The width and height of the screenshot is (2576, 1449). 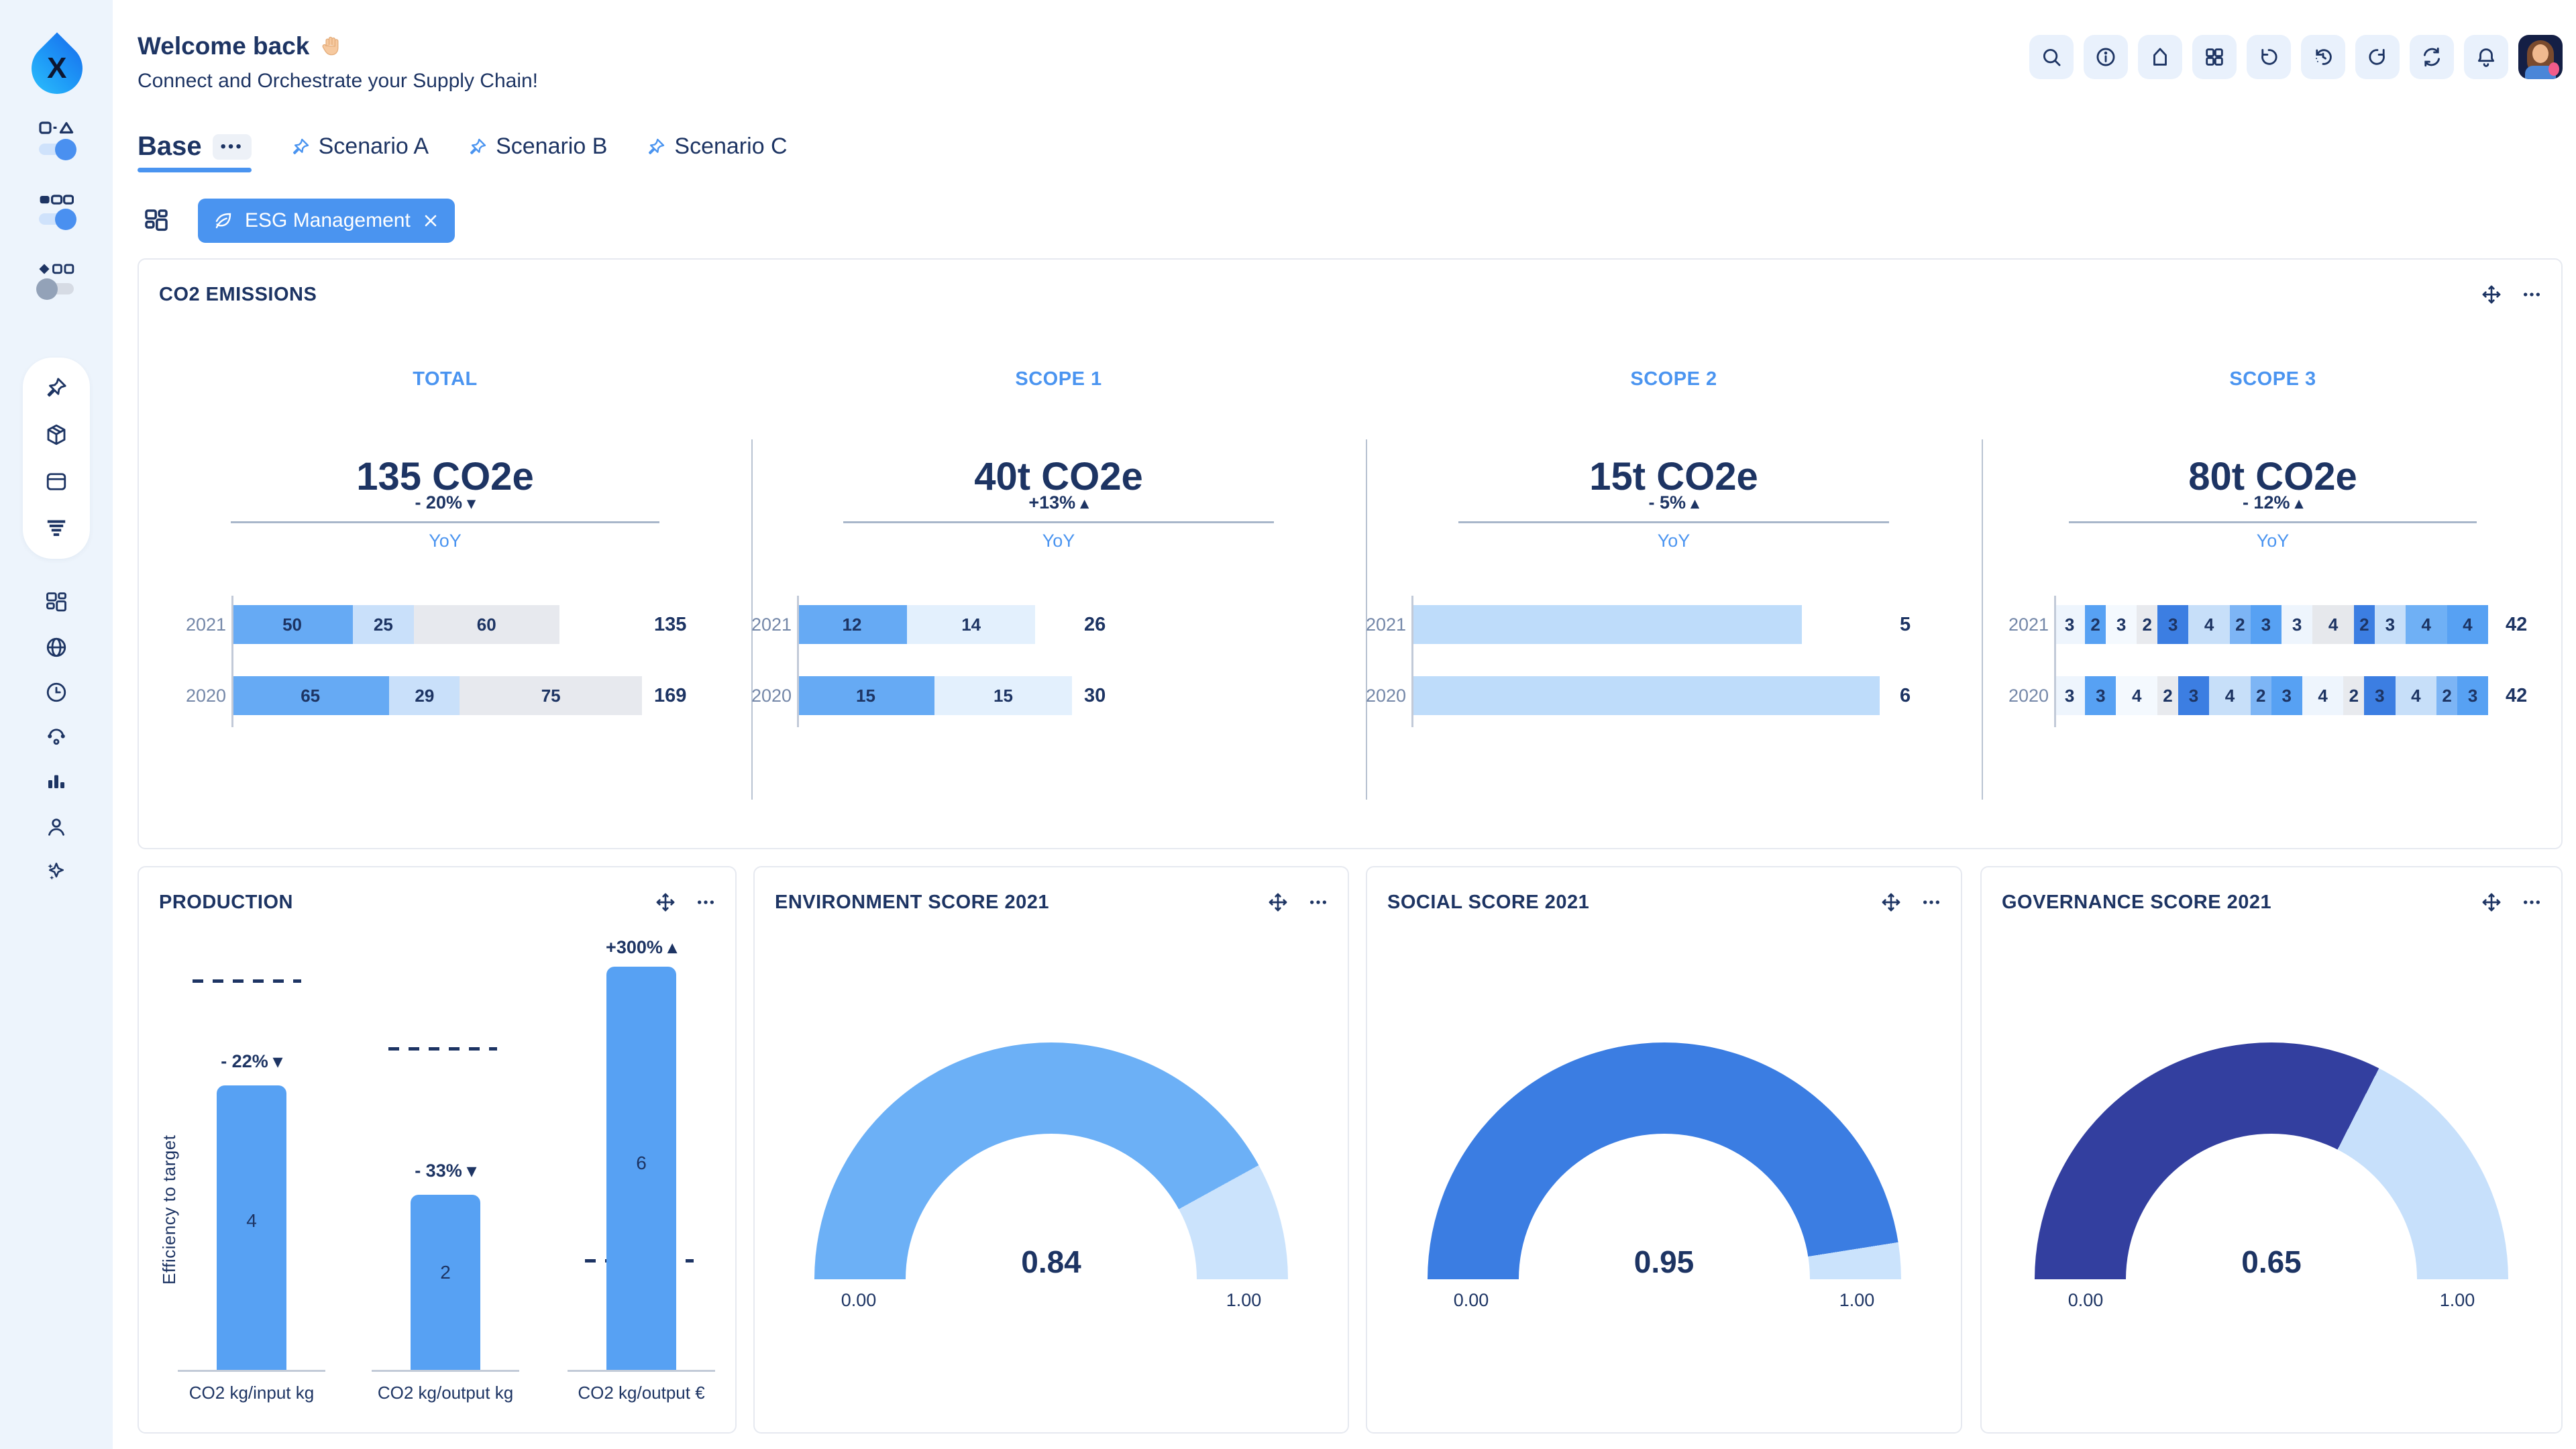 I want to click on bar-row: 2021 50 25 60 135, so click(x=436, y=624).